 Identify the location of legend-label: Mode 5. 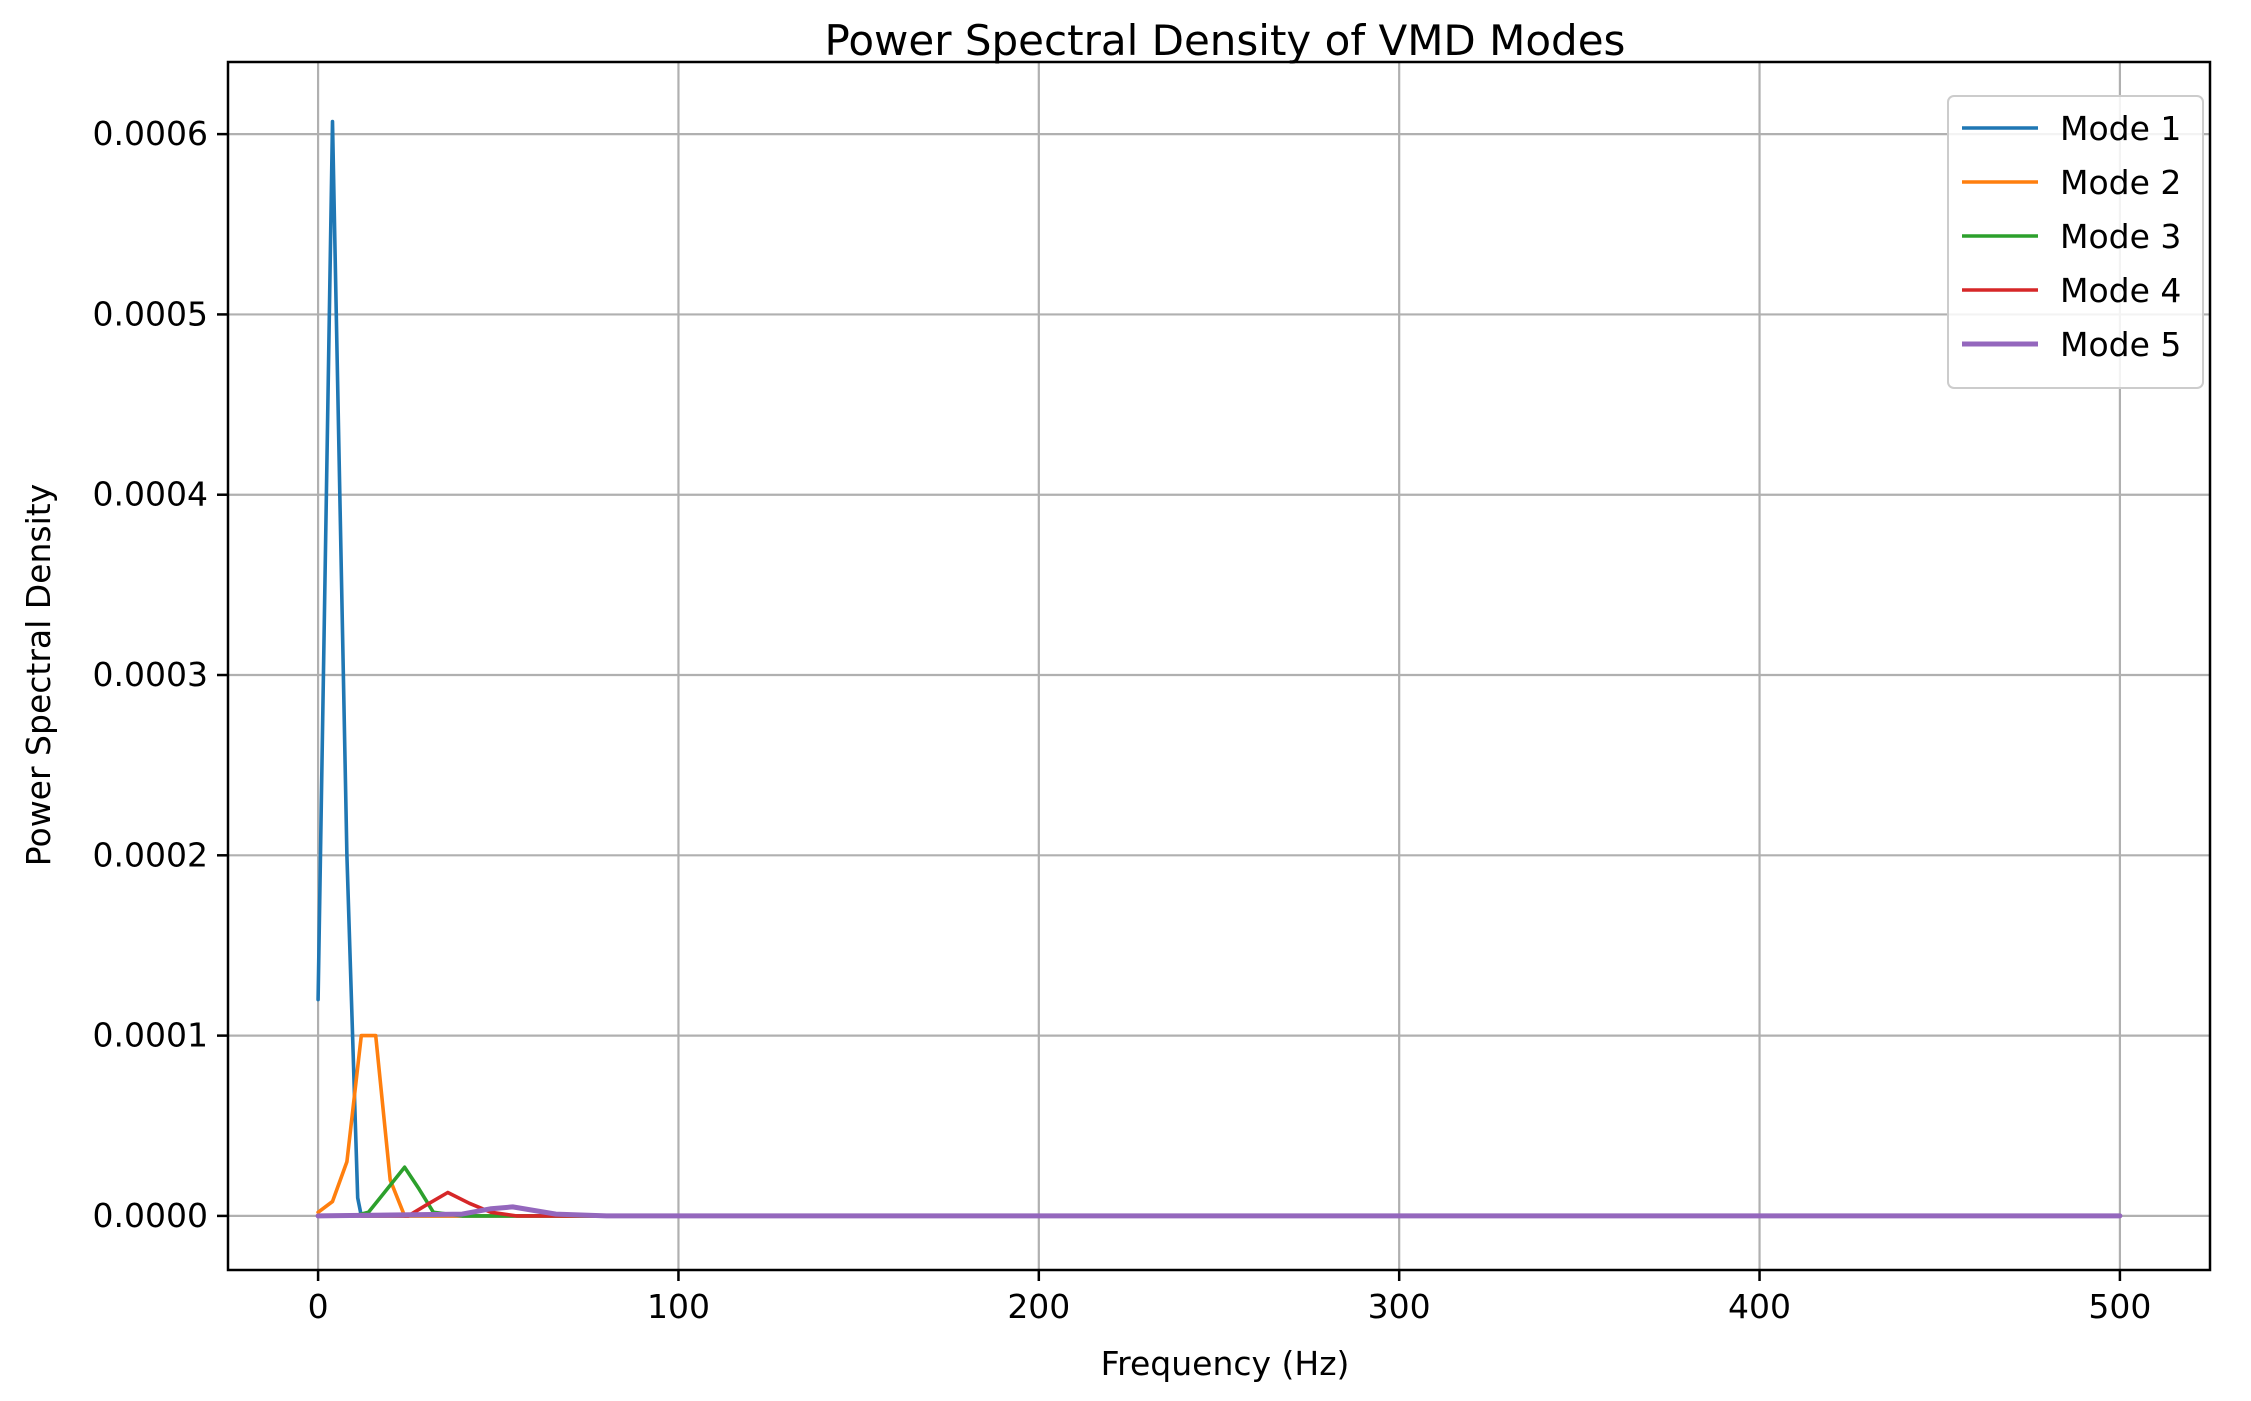
(2120, 344).